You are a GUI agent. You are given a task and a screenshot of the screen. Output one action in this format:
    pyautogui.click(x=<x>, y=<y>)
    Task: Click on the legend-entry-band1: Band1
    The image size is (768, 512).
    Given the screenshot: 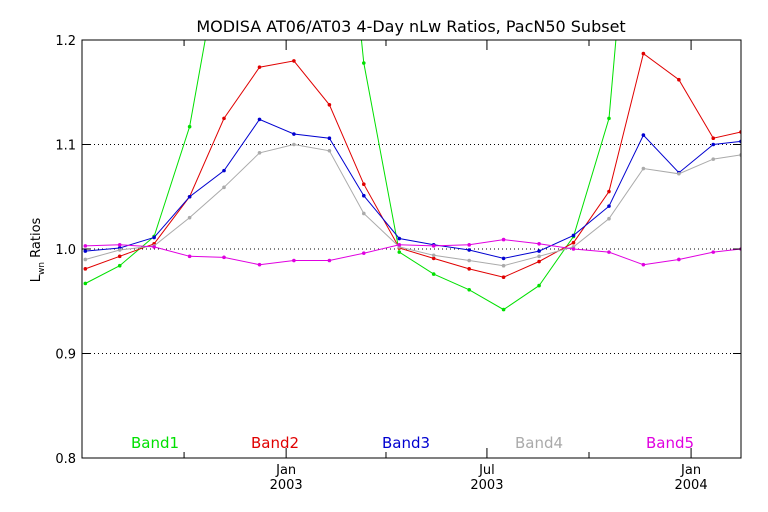 What is the action you would take?
    pyautogui.click(x=155, y=443)
    